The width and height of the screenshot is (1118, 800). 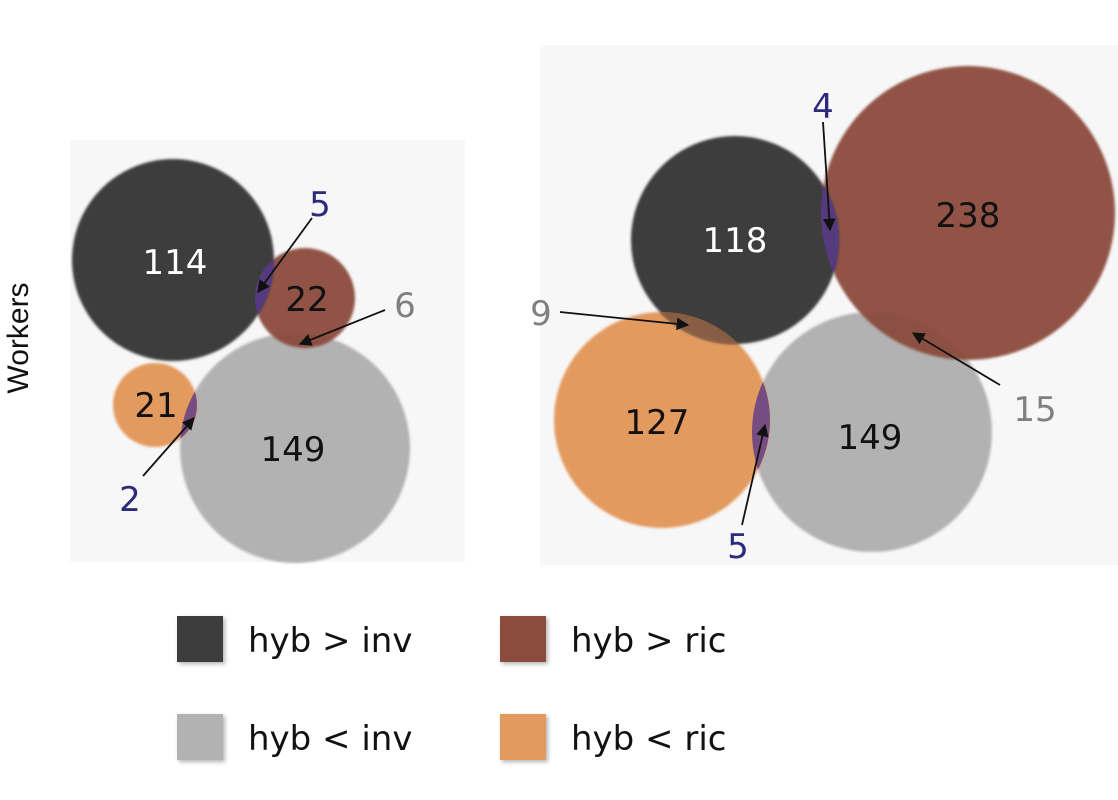 I want to click on legend-item-hyb-gt-inv: hyb > inv, so click(x=294, y=639).